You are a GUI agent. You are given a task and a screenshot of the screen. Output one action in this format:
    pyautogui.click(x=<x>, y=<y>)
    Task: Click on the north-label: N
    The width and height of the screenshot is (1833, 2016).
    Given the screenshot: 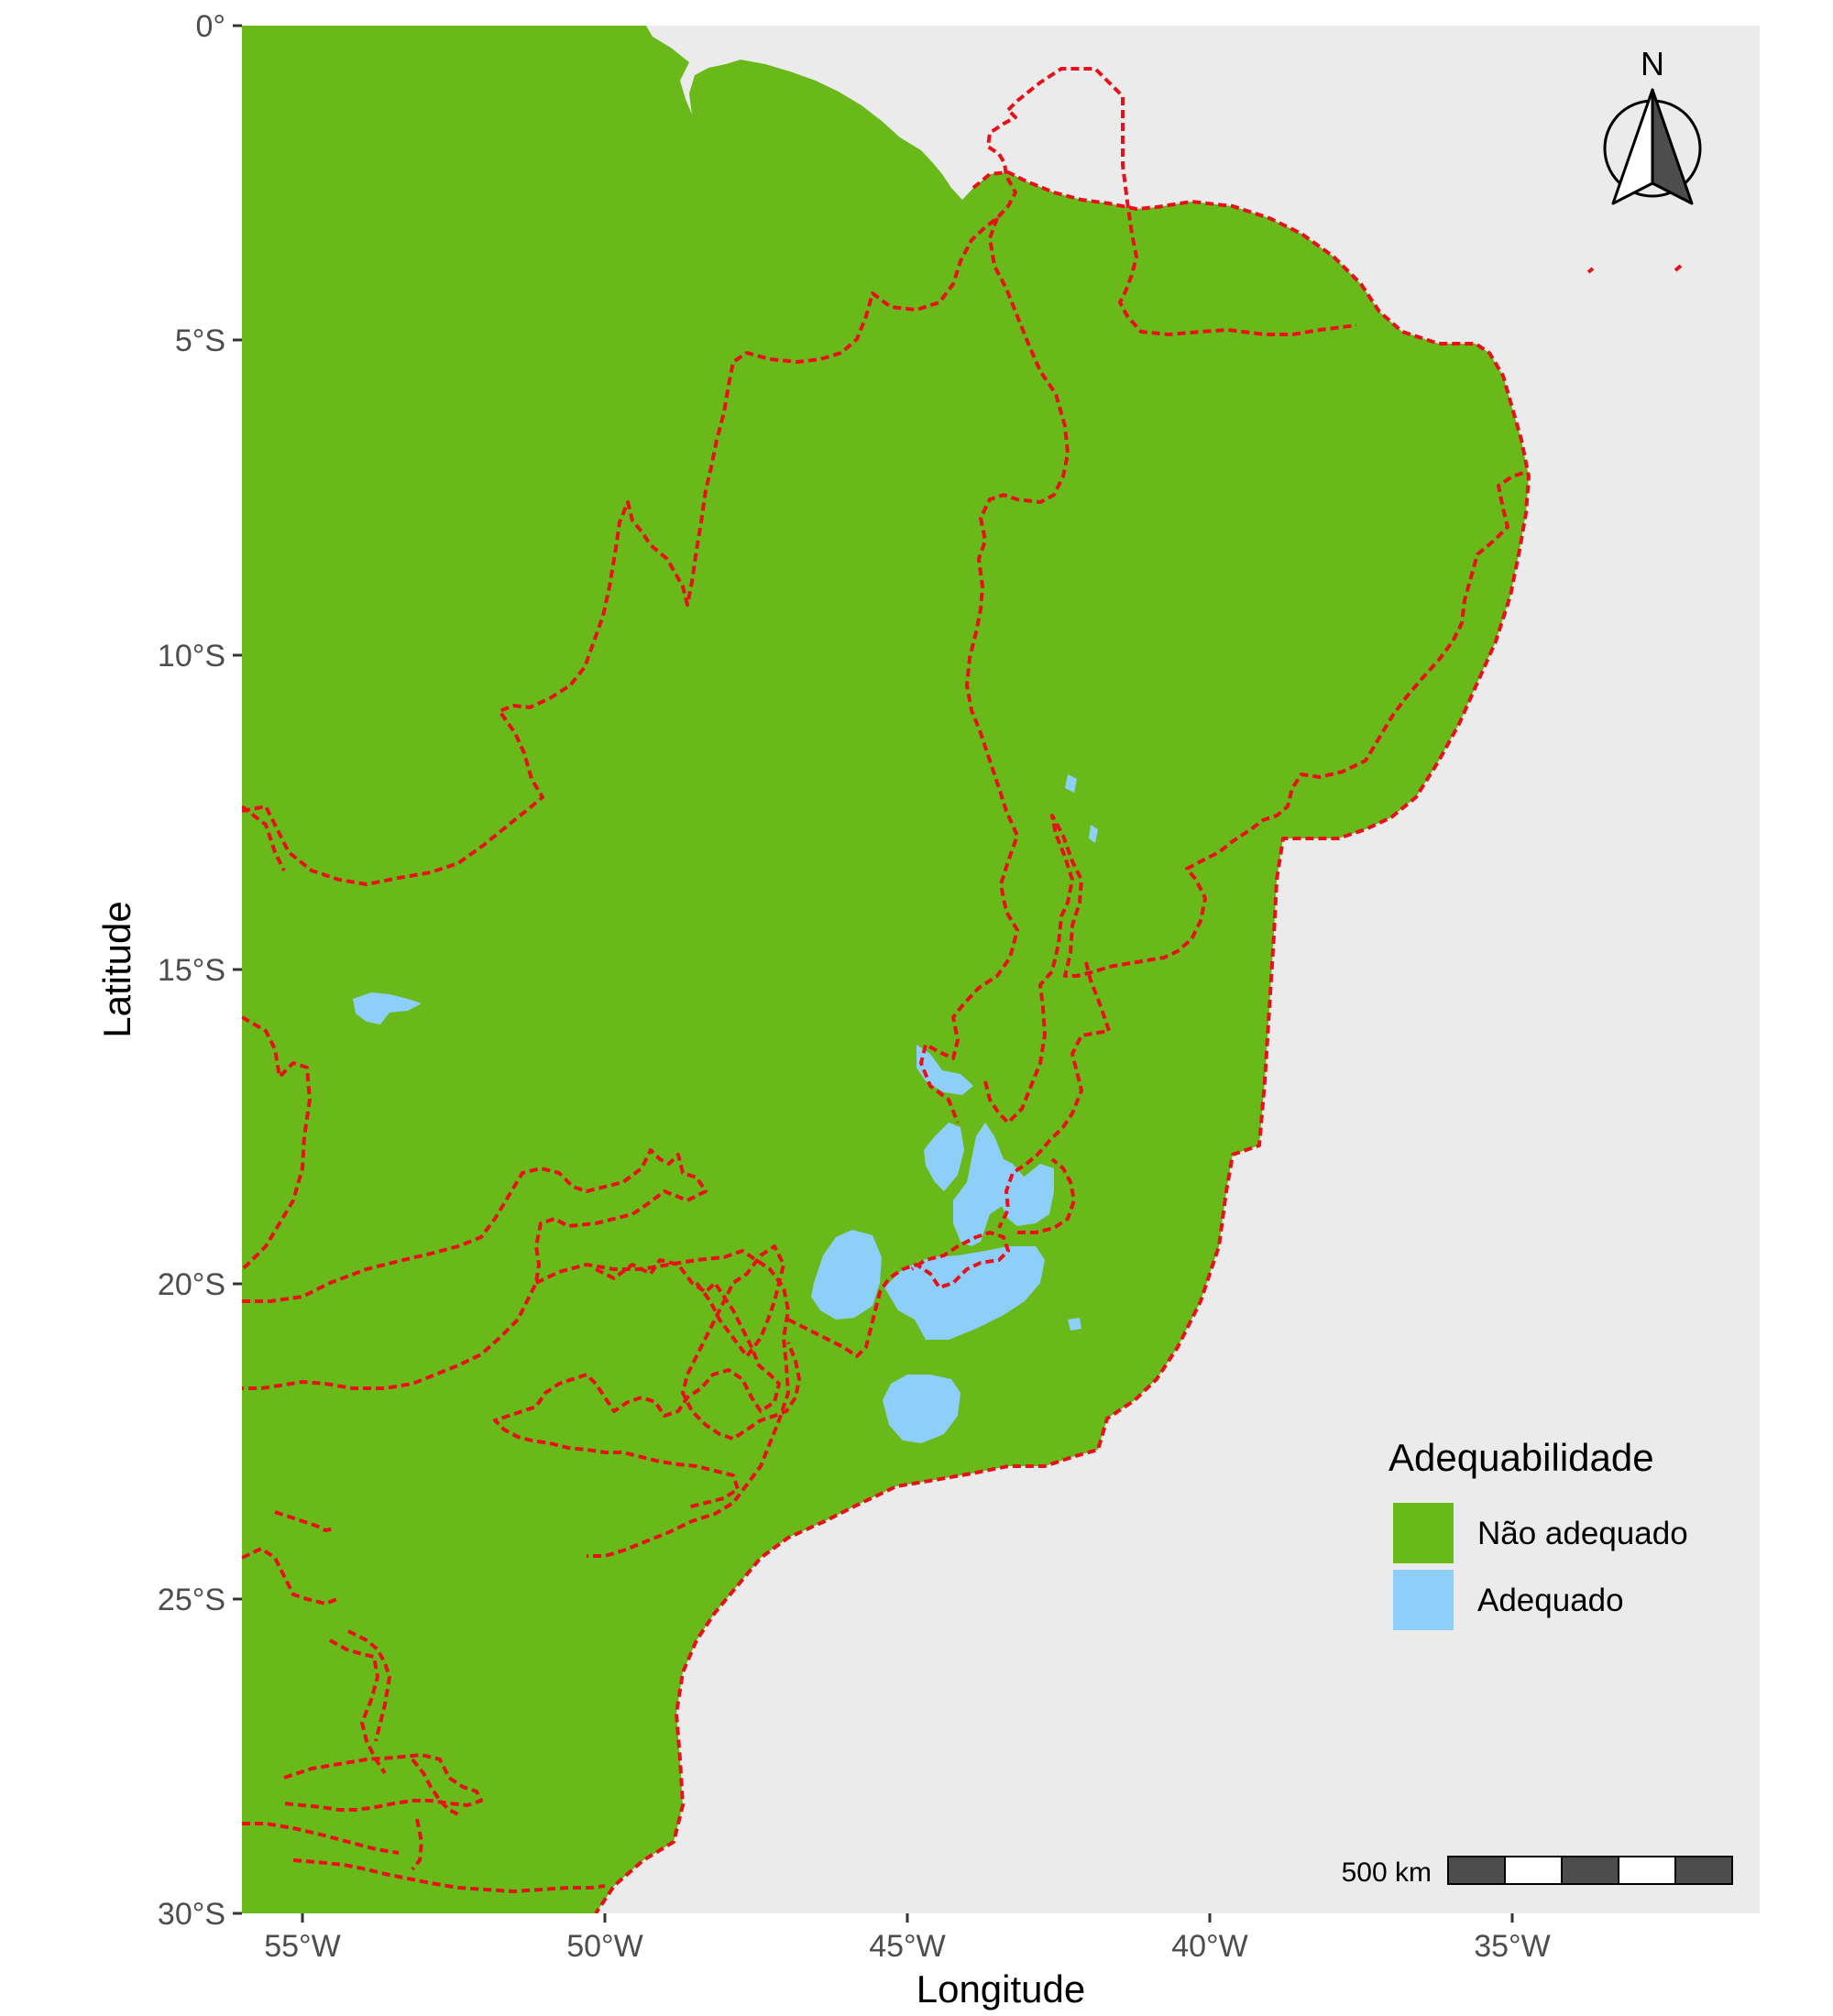 What is the action you would take?
    pyautogui.click(x=1652, y=63)
    